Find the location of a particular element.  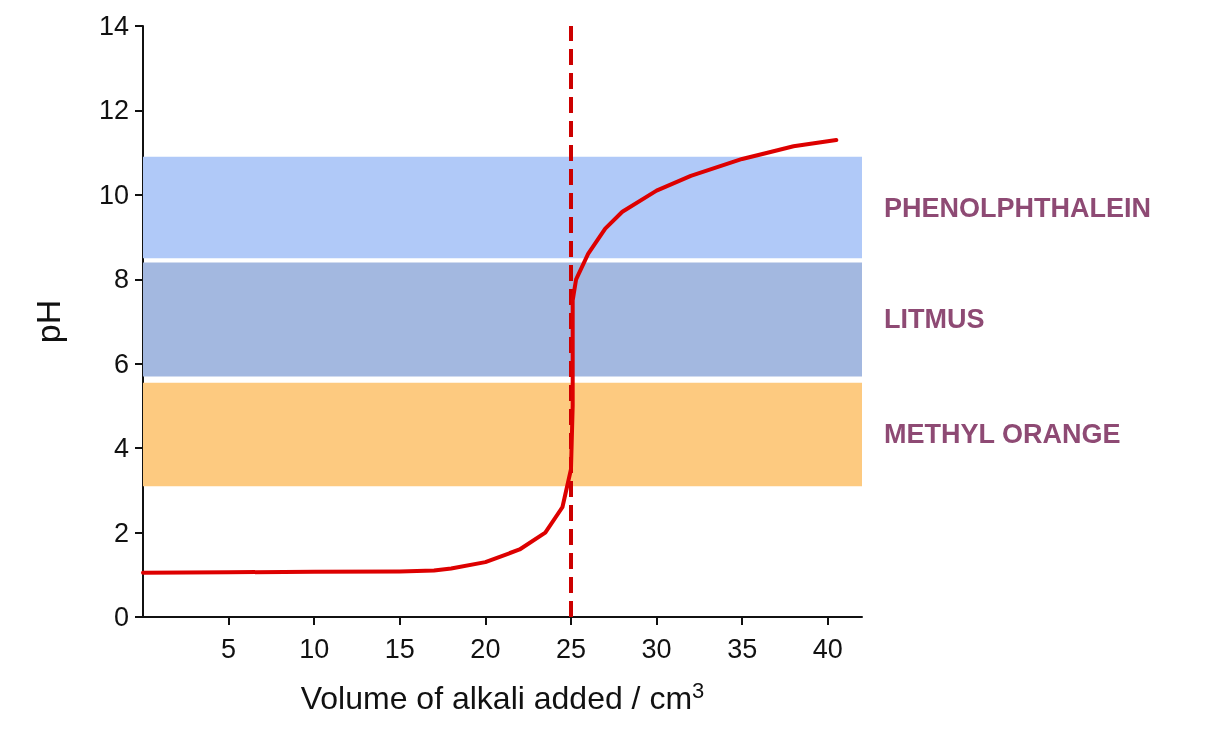

x-tick-label: 10 is located at coordinates (314, 648).